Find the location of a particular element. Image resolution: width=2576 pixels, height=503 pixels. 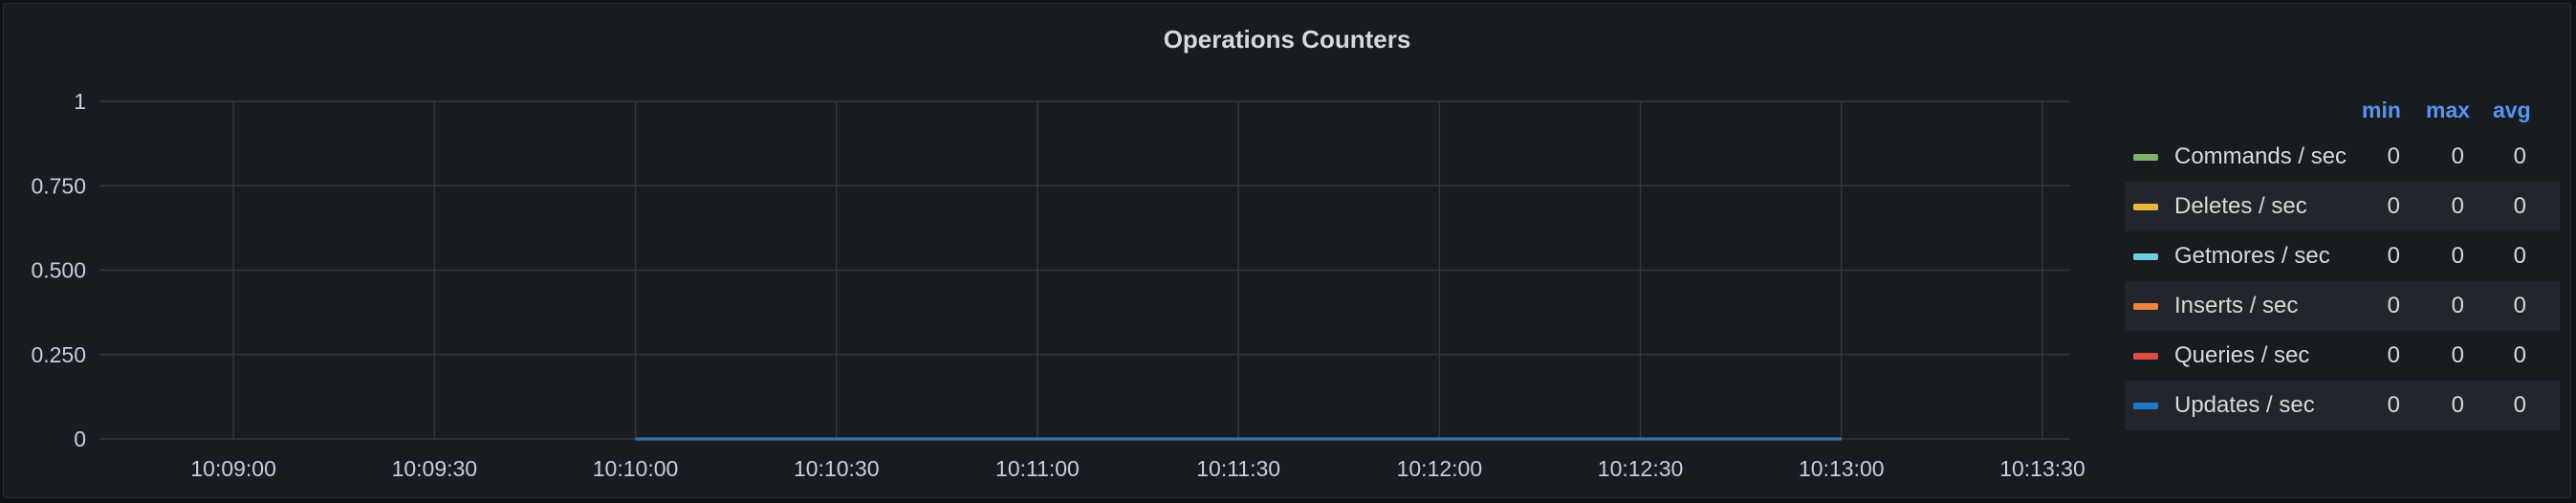

y-tick-label: 0 is located at coordinates (80, 439).